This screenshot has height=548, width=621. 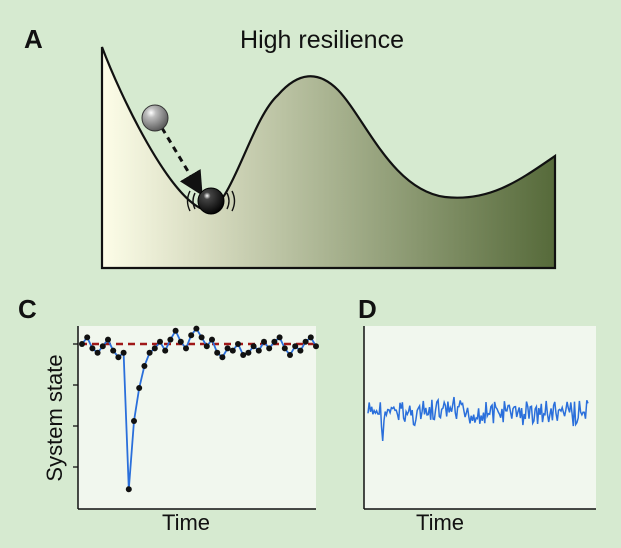 What do you see at coordinates (322, 40) in the screenshot?
I see `panel-a-title: High resilience` at bounding box center [322, 40].